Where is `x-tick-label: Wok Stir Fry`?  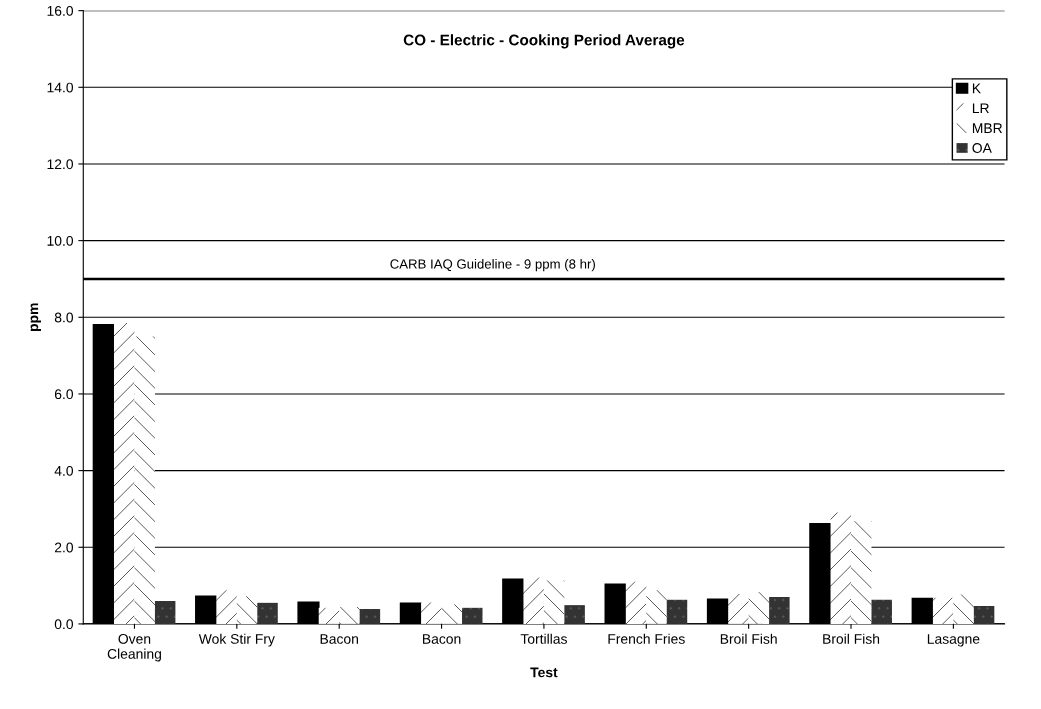 x-tick-label: Wok Stir Fry is located at coordinates (236, 640).